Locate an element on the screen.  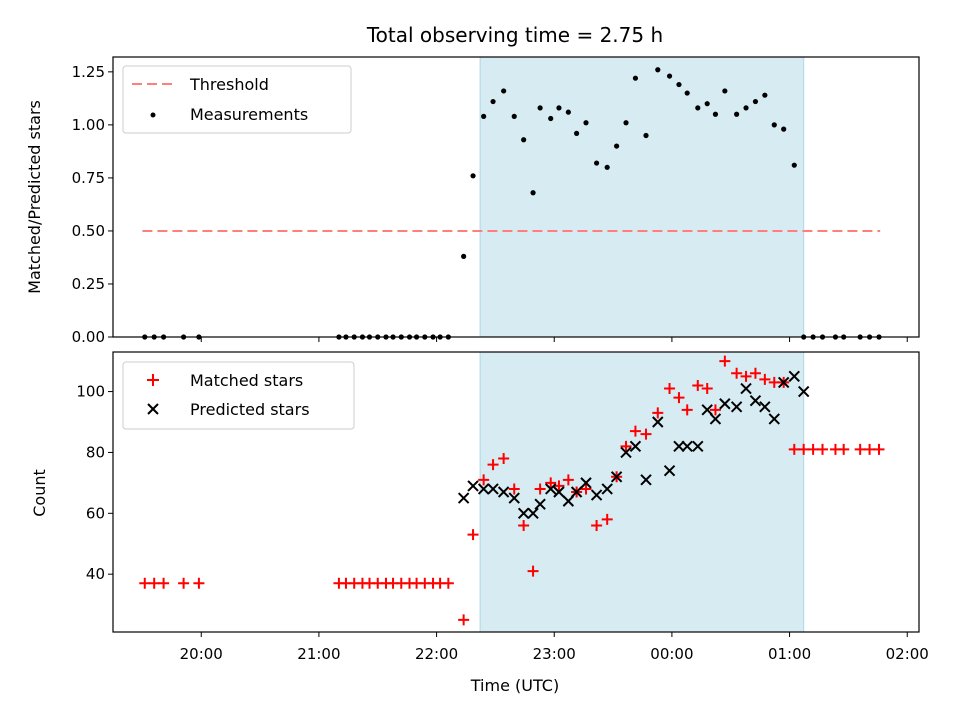
legend-measurements-label: Measurements is located at coordinates (249, 114).